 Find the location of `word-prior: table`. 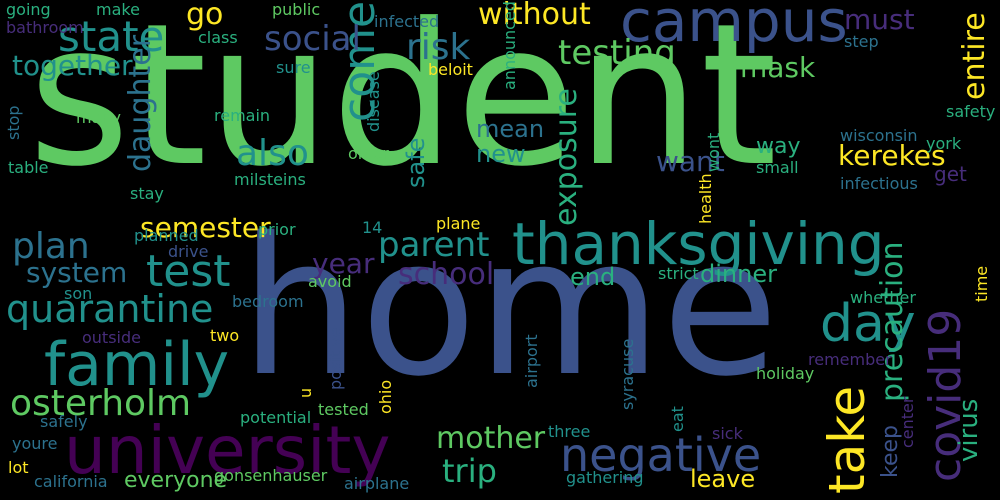

word-prior: table is located at coordinates (28, 167).